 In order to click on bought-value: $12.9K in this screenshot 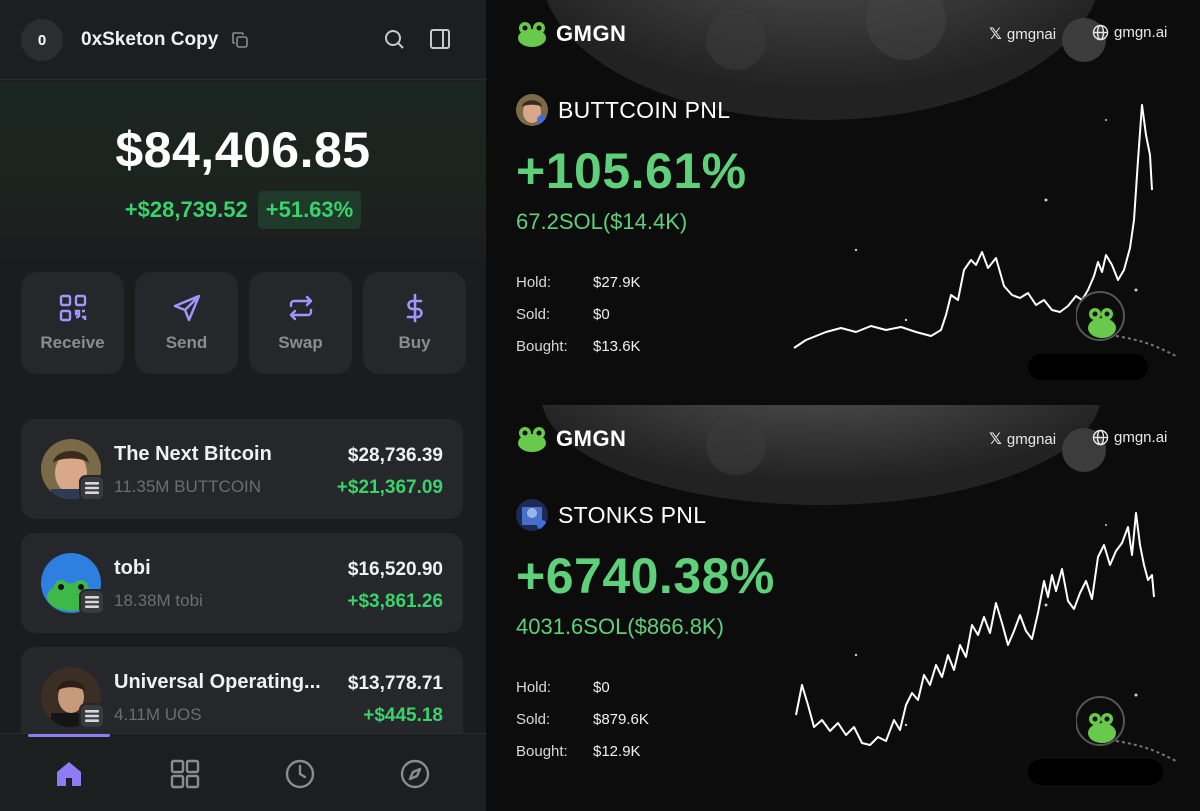, I will do `click(617, 751)`.